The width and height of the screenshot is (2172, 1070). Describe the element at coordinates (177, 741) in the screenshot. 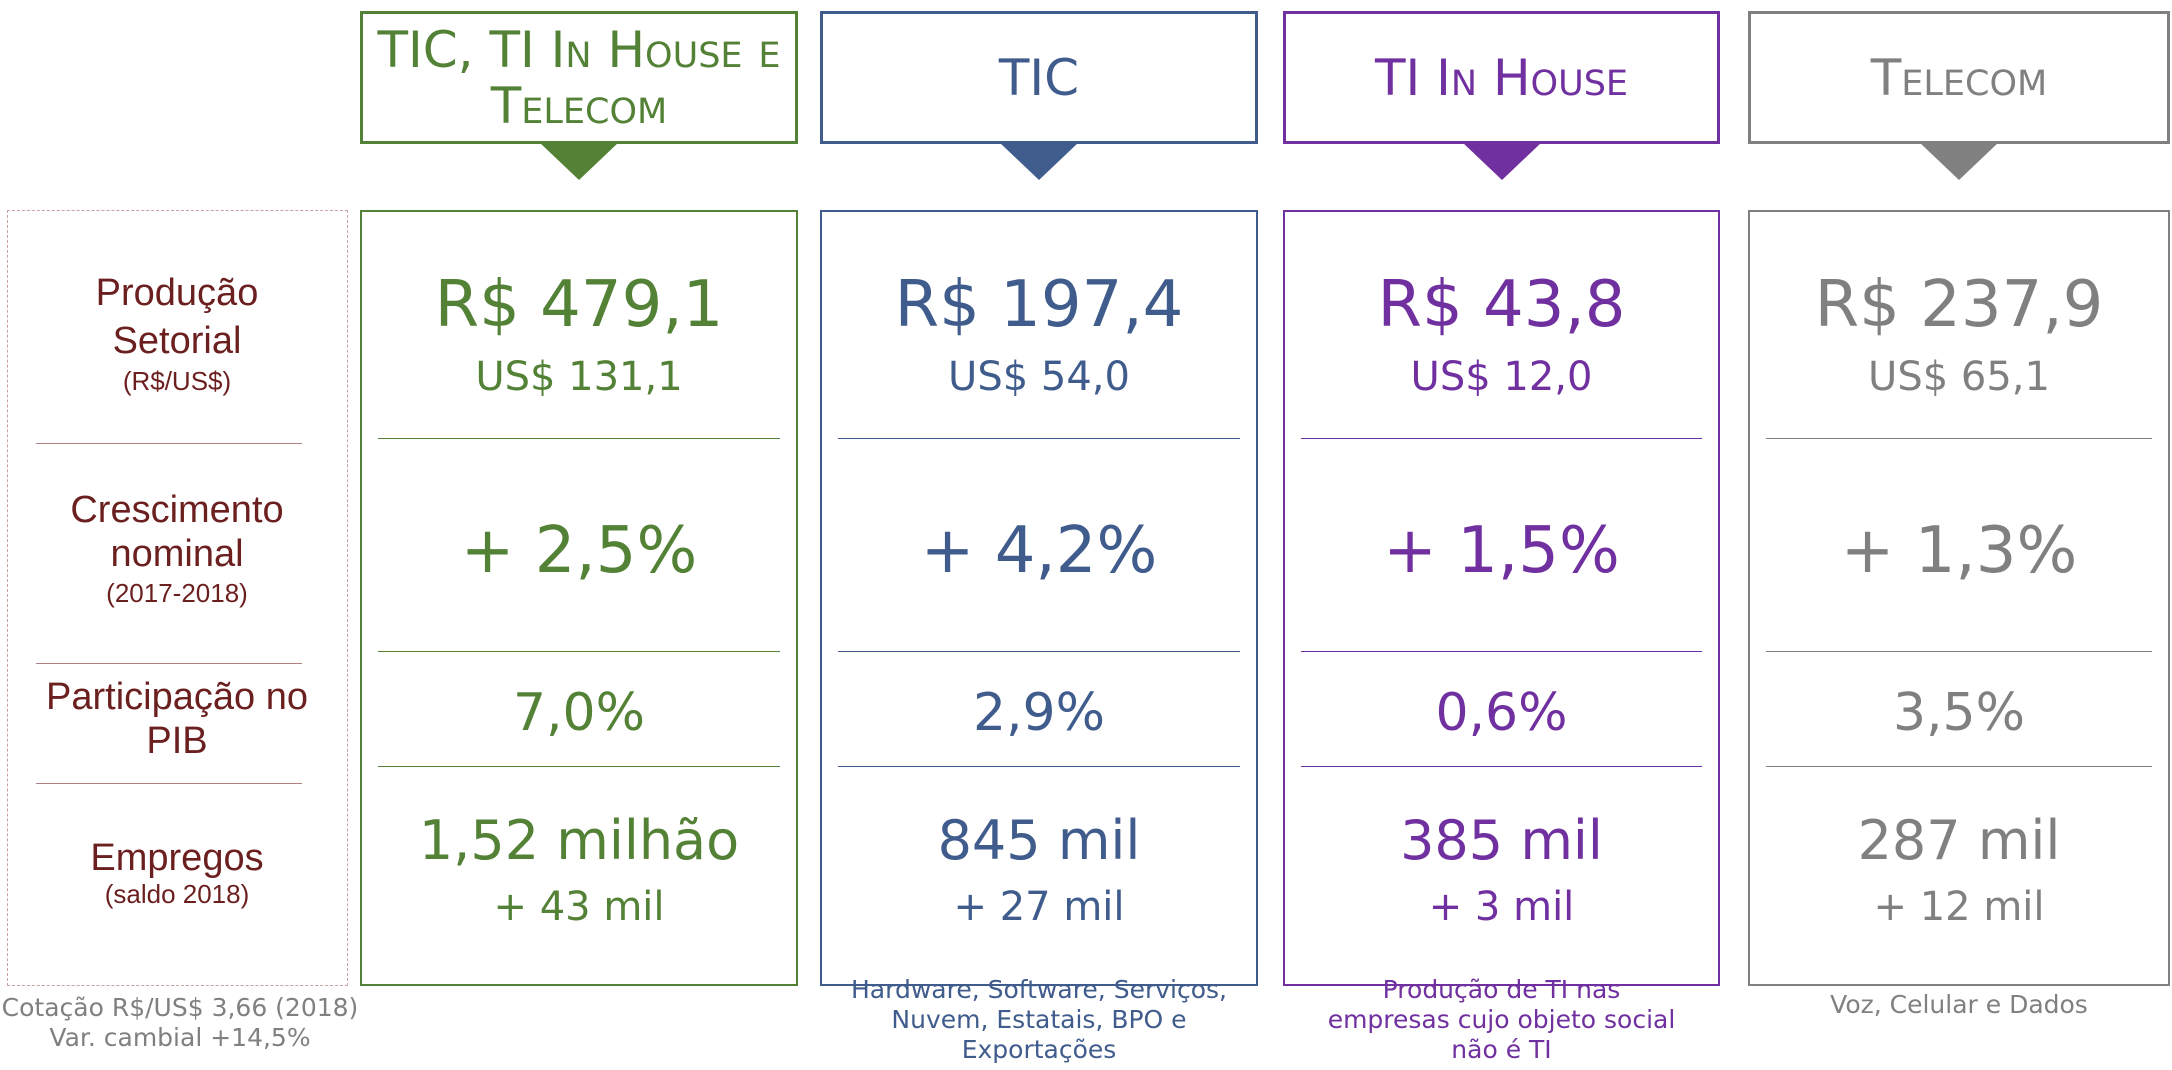

I see `row-label: PIB` at that location.